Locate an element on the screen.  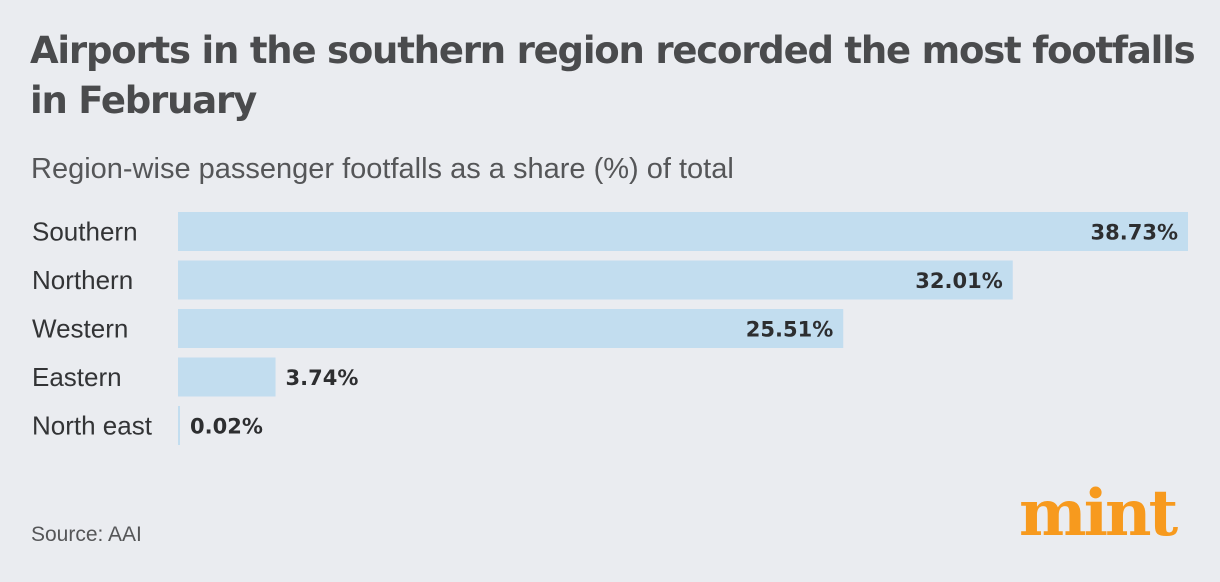
bar-western is located at coordinates (511, 328).